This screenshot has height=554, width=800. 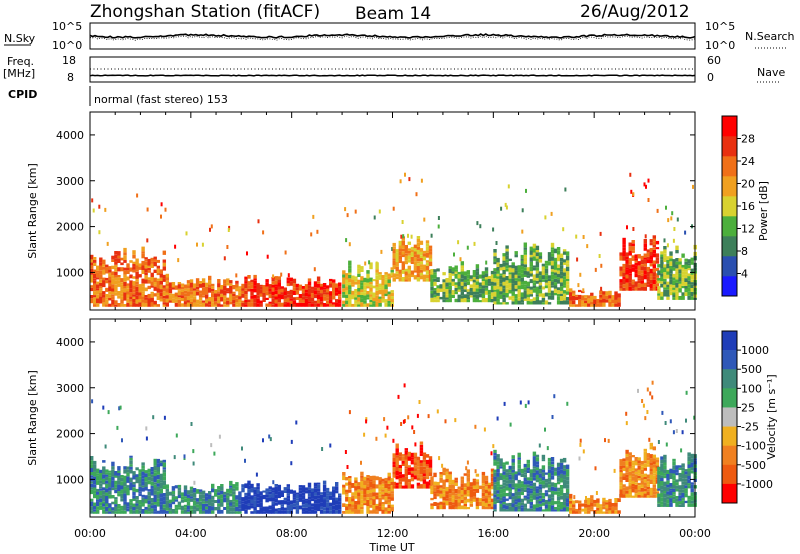 What do you see at coordinates (594, 533) in the screenshot?
I see `time-tick-label: 20:00` at bounding box center [594, 533].